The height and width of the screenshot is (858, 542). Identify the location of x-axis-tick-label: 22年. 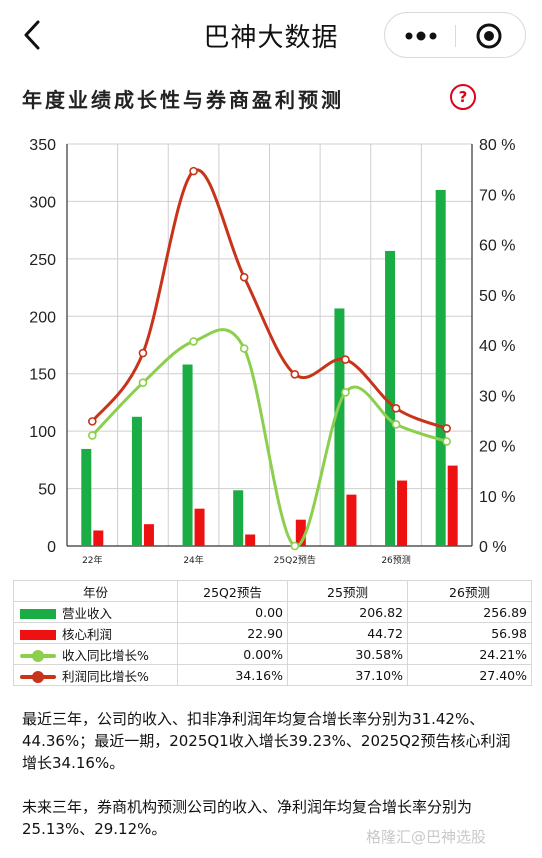
(92, 560).